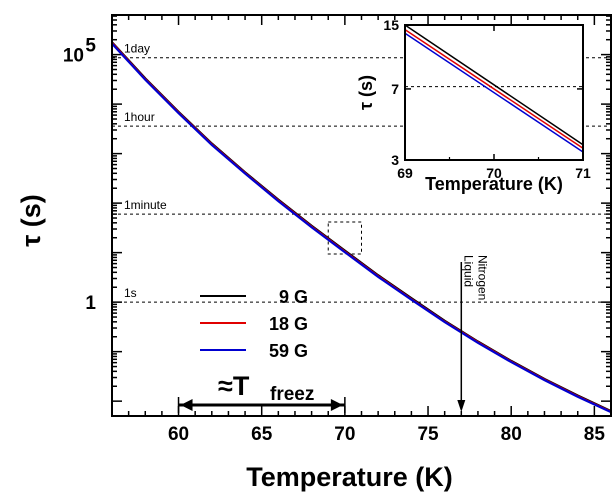  What do you see at coordinates (511, 434) in the screenshot?
I see `x-tick-label: 80` at bounding box center [511, 434].